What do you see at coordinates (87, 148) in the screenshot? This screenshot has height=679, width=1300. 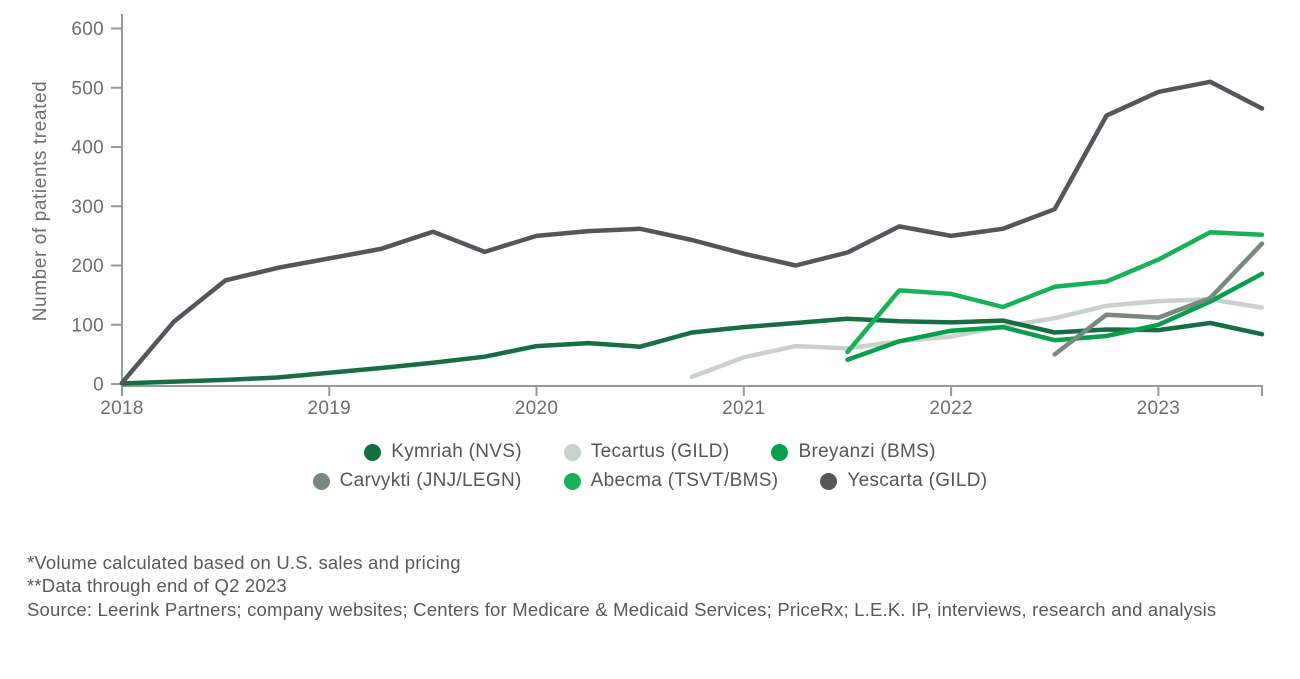 I see `svg-text: 400` at bounding box center [87, 148].